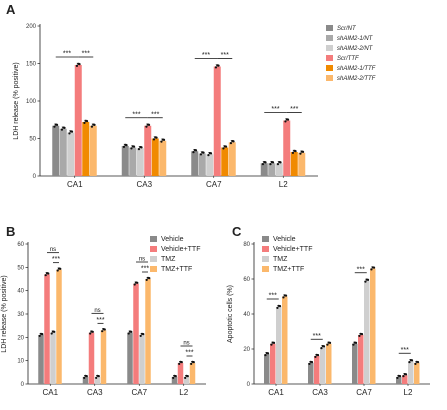 This screenshot has height=410, width=447. What do you see at coordinates (280, 259) in the screenshot?
I see `legend-label: TMZ` at bounding box center [280, 259].